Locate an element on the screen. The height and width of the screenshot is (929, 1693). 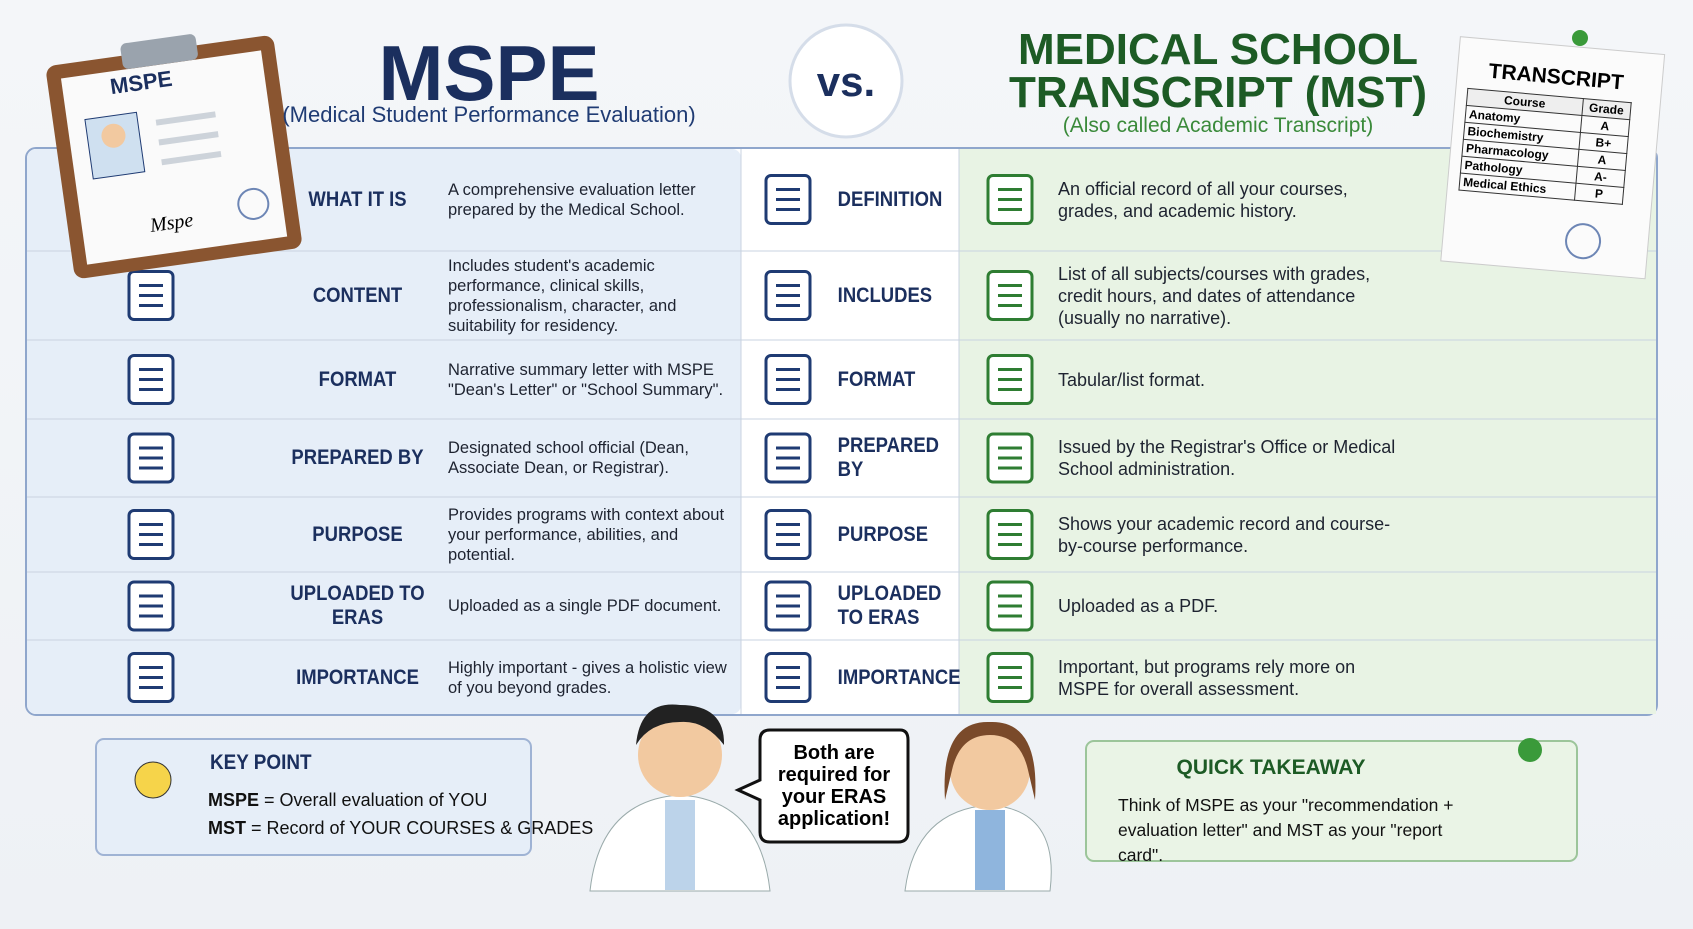
key-point-term: MSPE is located at coordinates (234, 800).